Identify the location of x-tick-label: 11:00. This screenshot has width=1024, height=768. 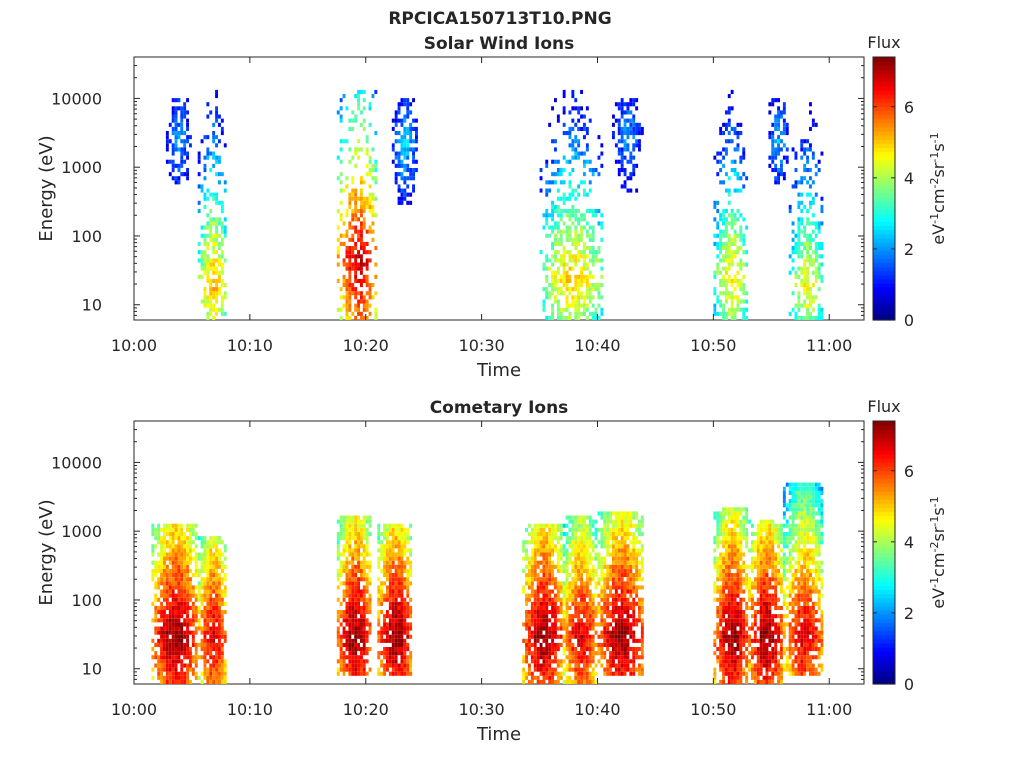
(829, 345).